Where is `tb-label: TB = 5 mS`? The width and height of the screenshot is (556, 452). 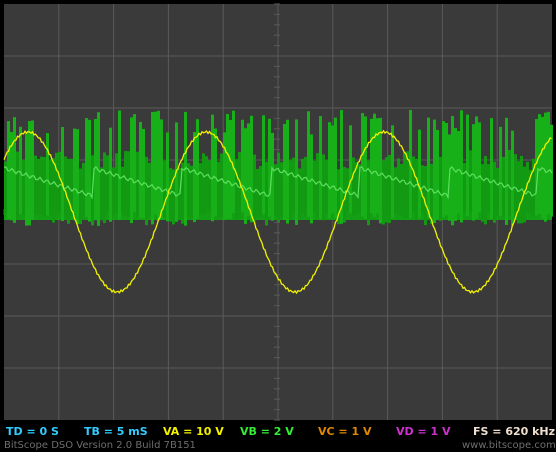 tb-label: TB = 5 mS is located at coordinates (116, 431).